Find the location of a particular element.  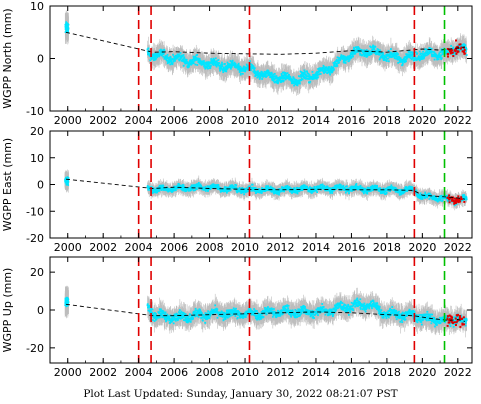

x-tick-label: 2010 is located at coordinates (245, 120).